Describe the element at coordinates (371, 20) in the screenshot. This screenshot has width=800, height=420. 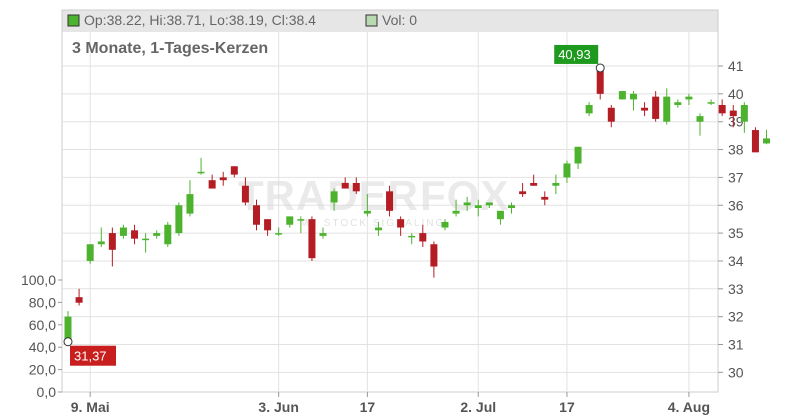
I see `volume-swatch-icon` at that location.